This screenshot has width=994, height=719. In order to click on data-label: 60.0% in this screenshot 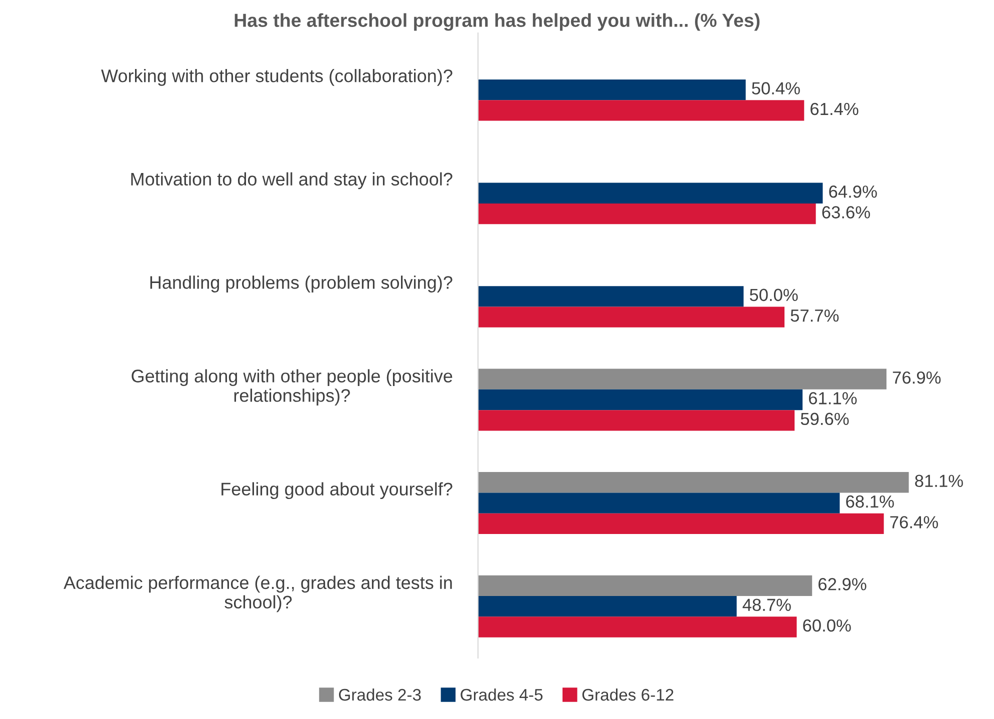, I will do `click(827, 625)`.